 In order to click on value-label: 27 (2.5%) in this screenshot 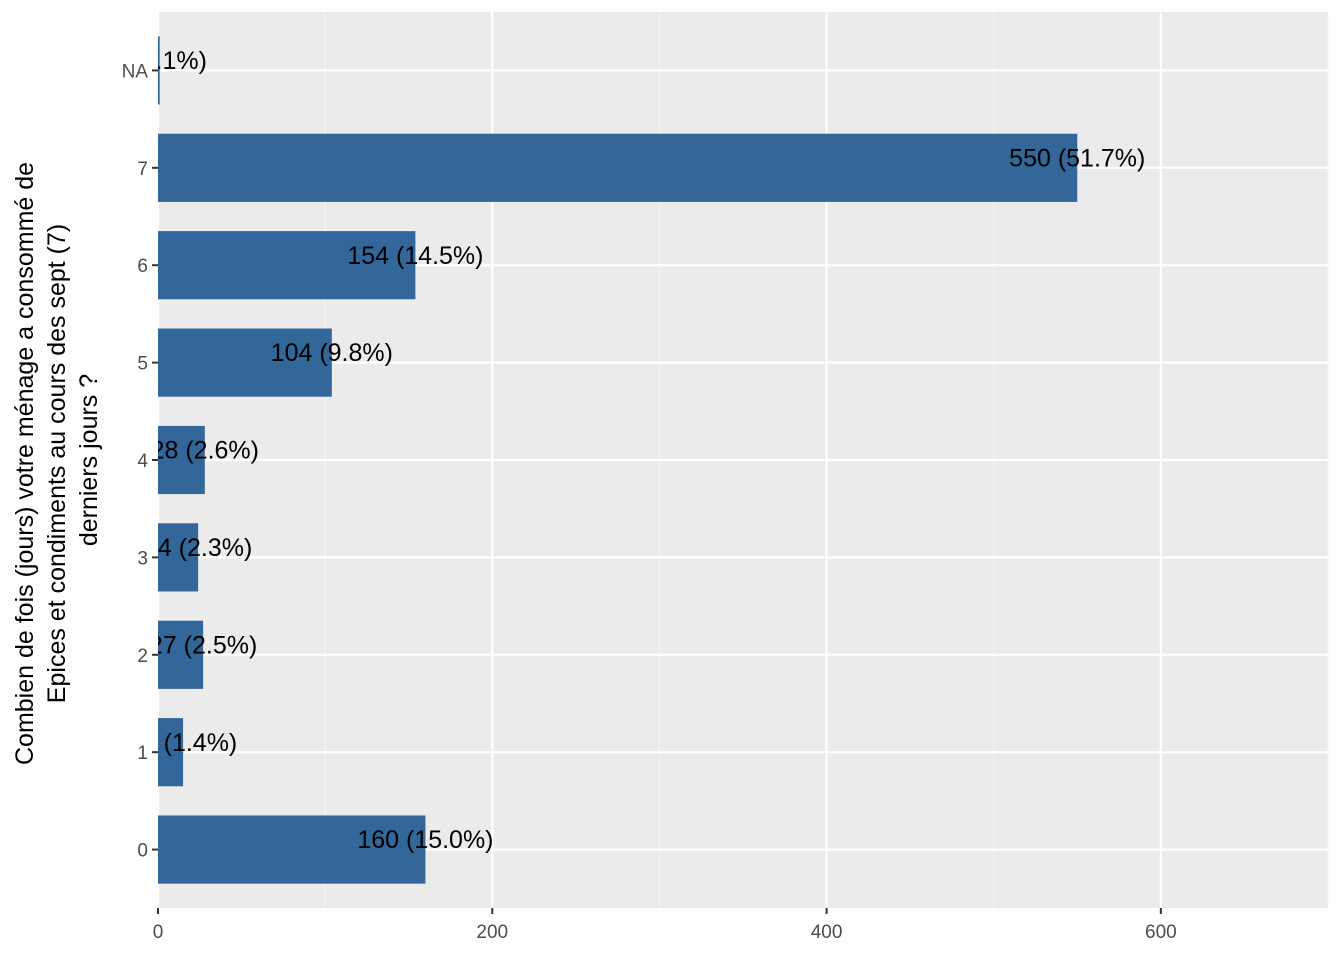, I will do `click(203, 645)`.